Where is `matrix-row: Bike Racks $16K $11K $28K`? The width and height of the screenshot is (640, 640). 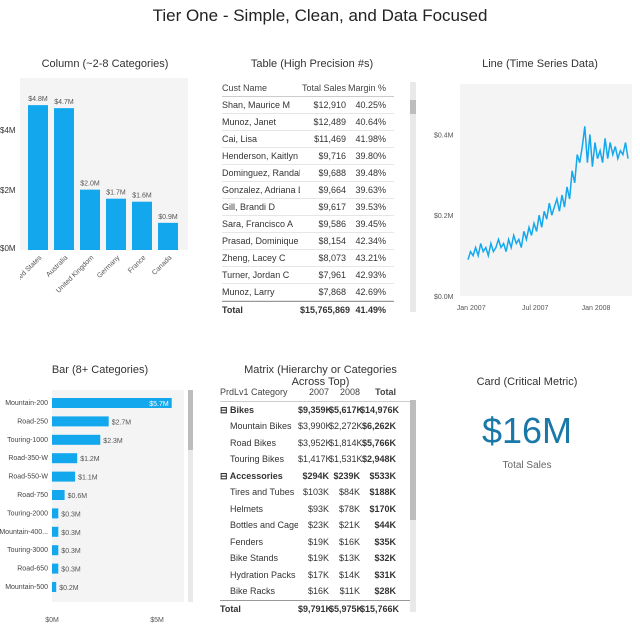
matrix-row: Bike Racks $16K $11K $28K is located at coordinates (315, 591).